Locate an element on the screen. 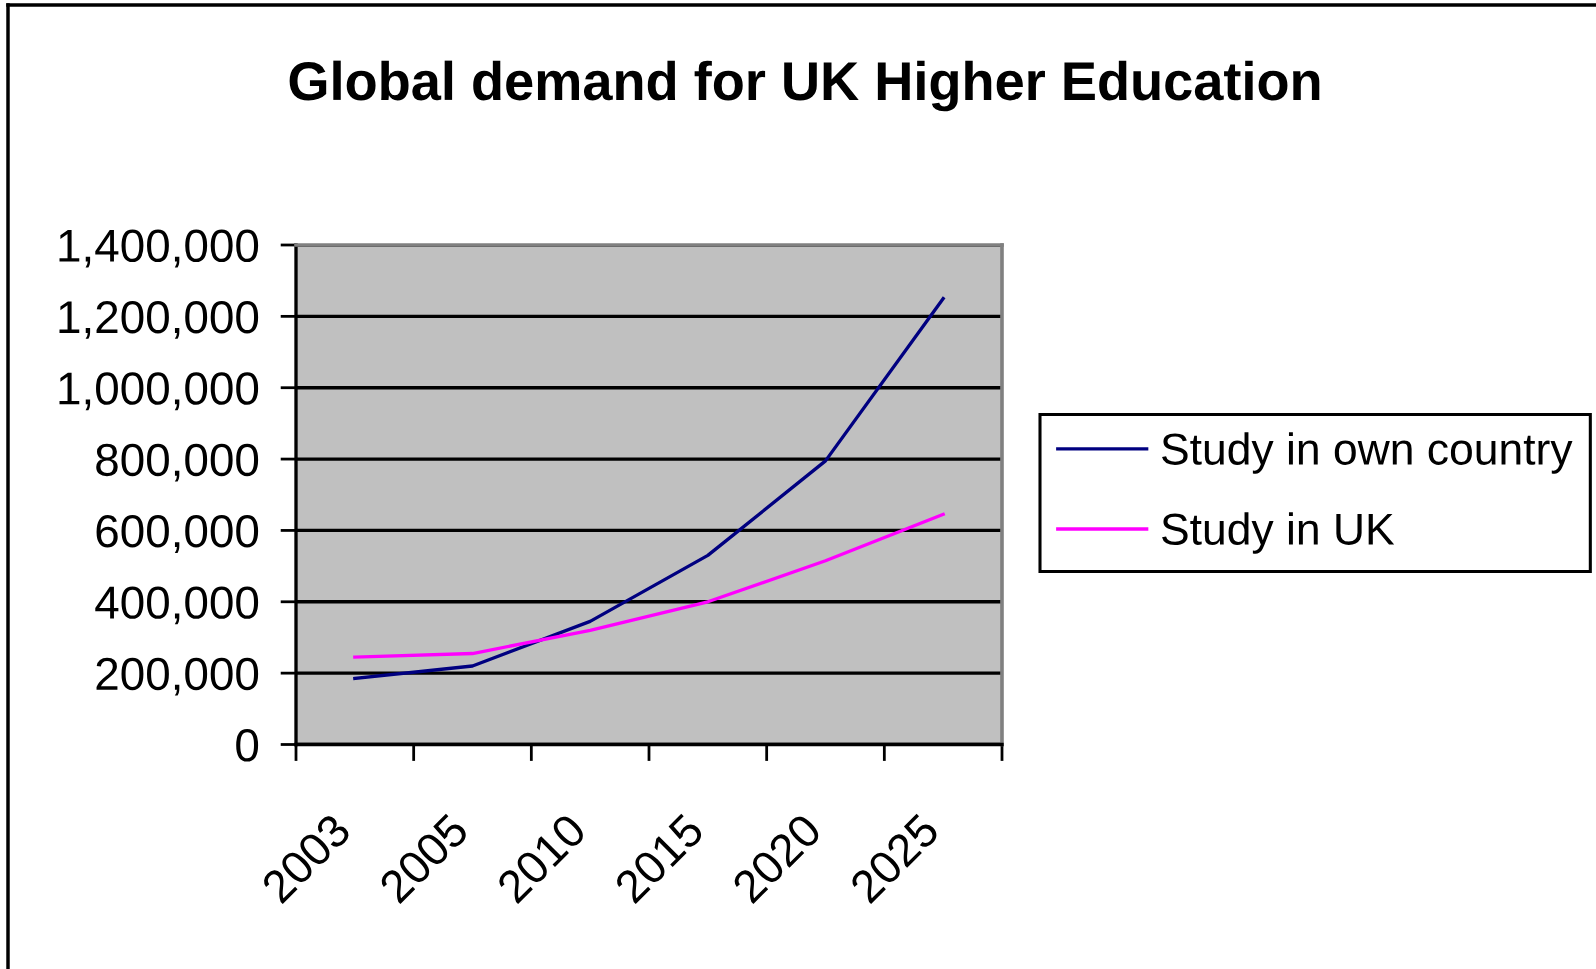 The width and height of the screenshot is (1596, 969). y-tick-label: 0 is located at coordinates (247, 745).